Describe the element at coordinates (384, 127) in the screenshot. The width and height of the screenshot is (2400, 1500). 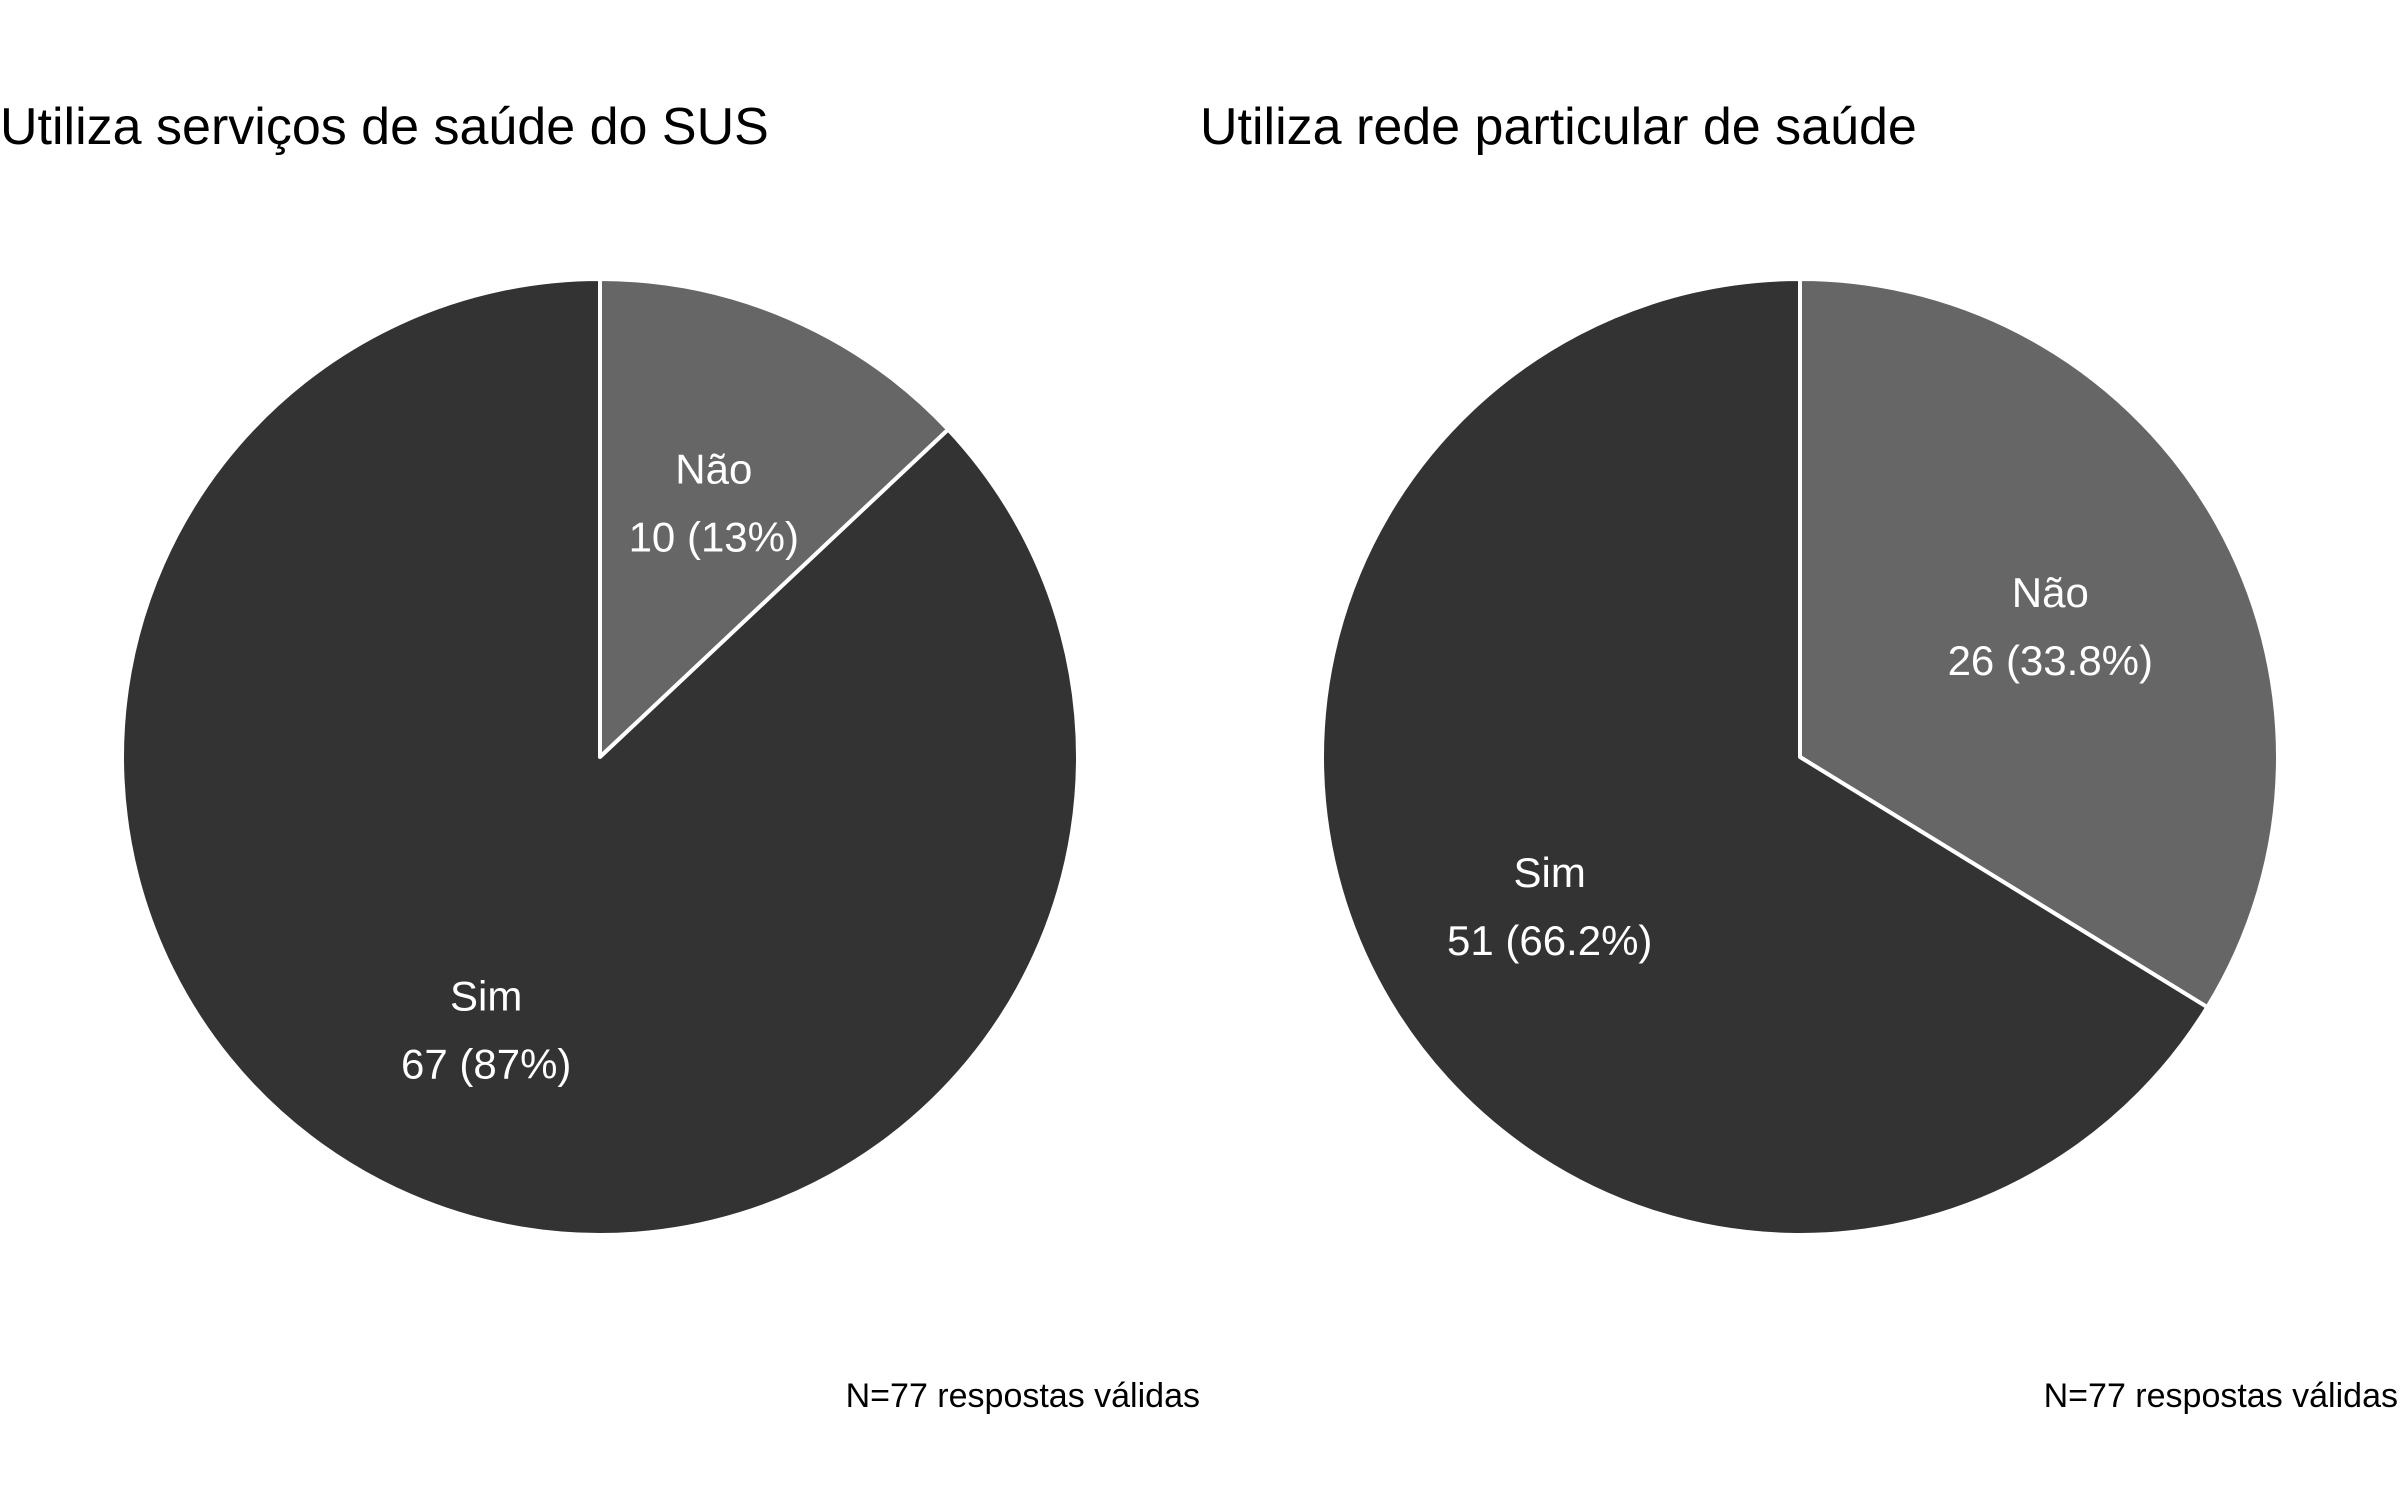
I see `chart-title-sus: Utiliza serviços de saúde do SUS` at that location.